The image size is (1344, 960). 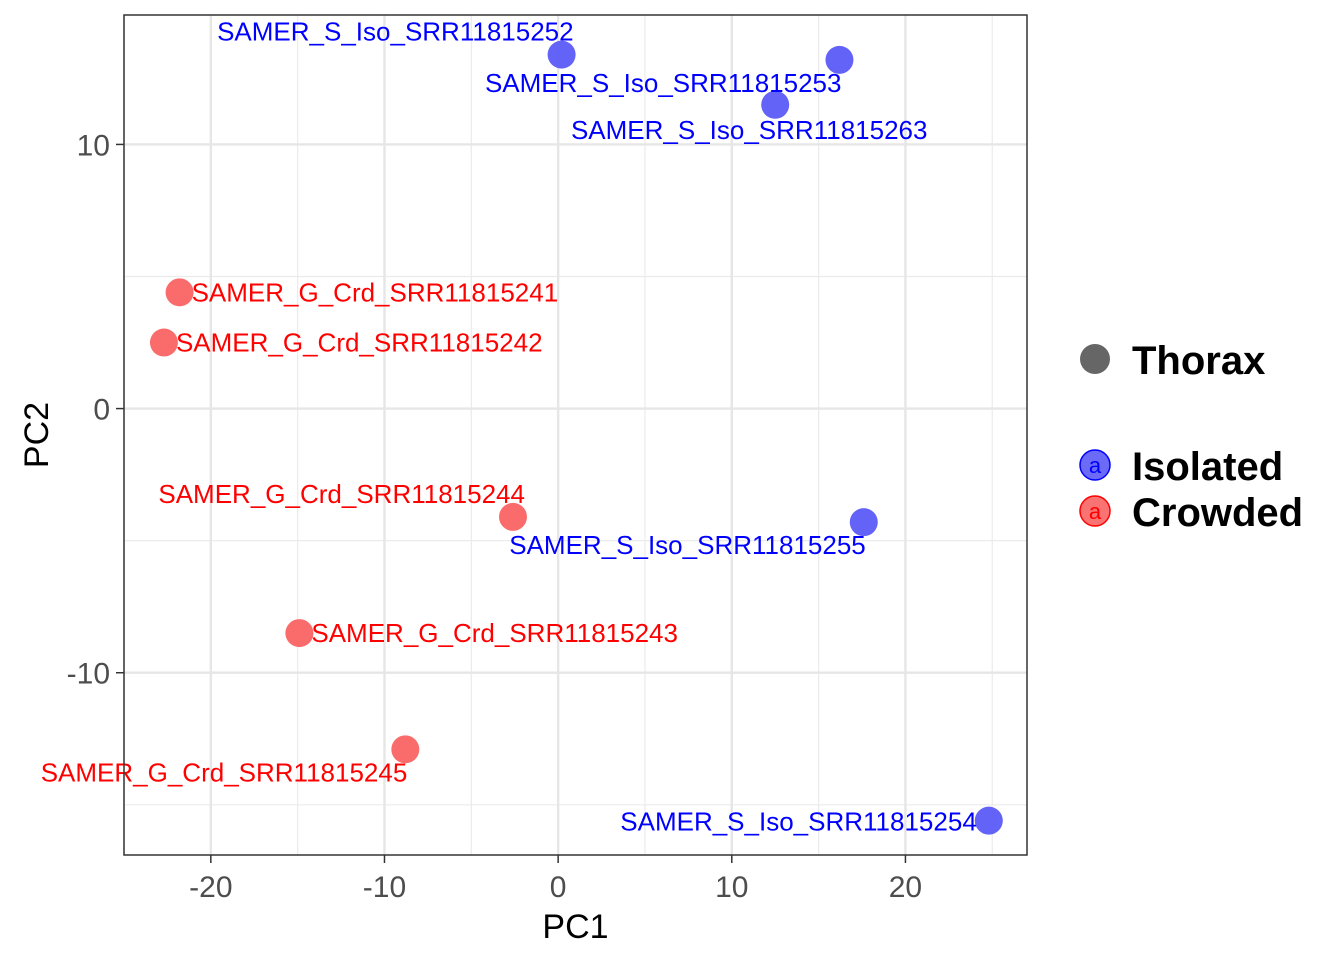 I want to click on y-tick-label: 0, so click(x=101, y=410).